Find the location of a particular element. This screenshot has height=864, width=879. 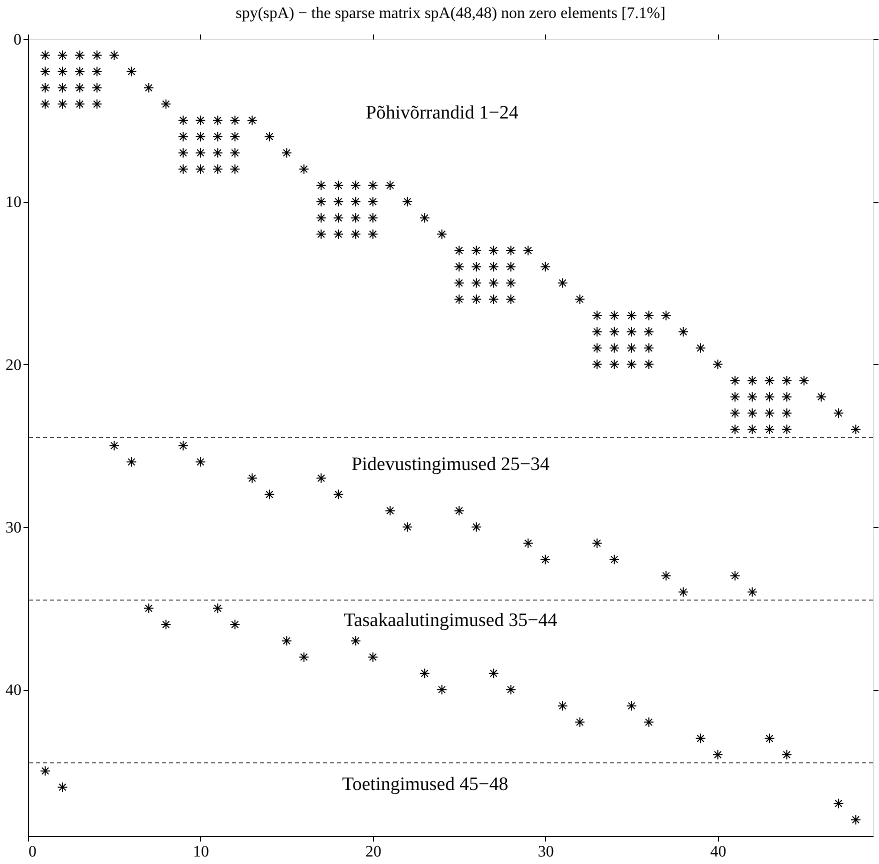

x-tick-label: 20 is located at coordinates (373, 852).